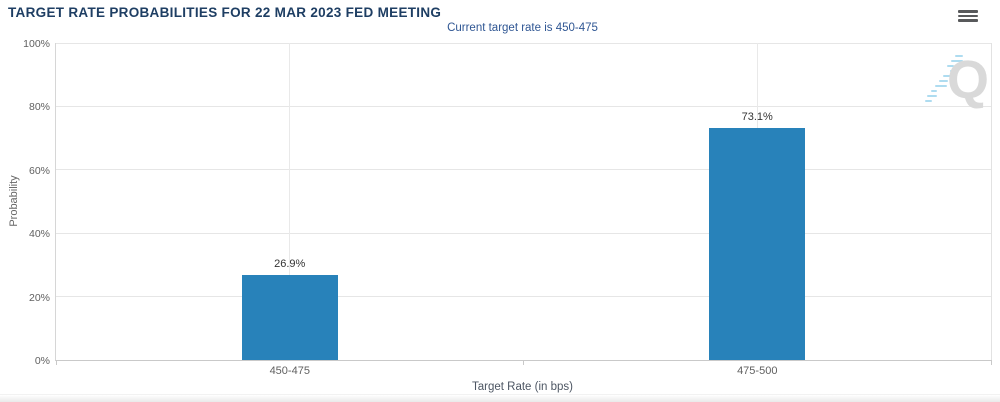  What do you see at coordinates (522, 28) in the screenshot?
I see `chart-subtitle: Current target rate is 450-475` at bounding box center [522, 28].